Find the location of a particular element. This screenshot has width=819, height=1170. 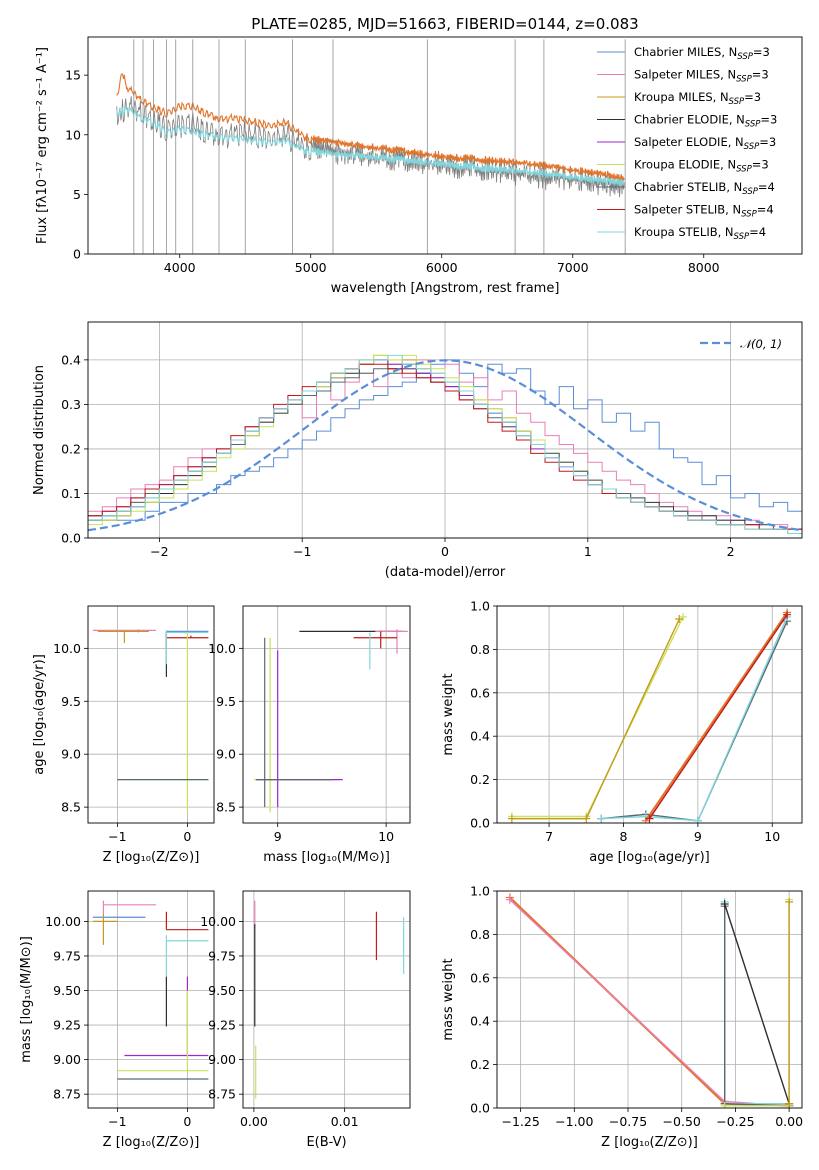

y-tick-label: 0.3 is located at coordinates (71, 404).